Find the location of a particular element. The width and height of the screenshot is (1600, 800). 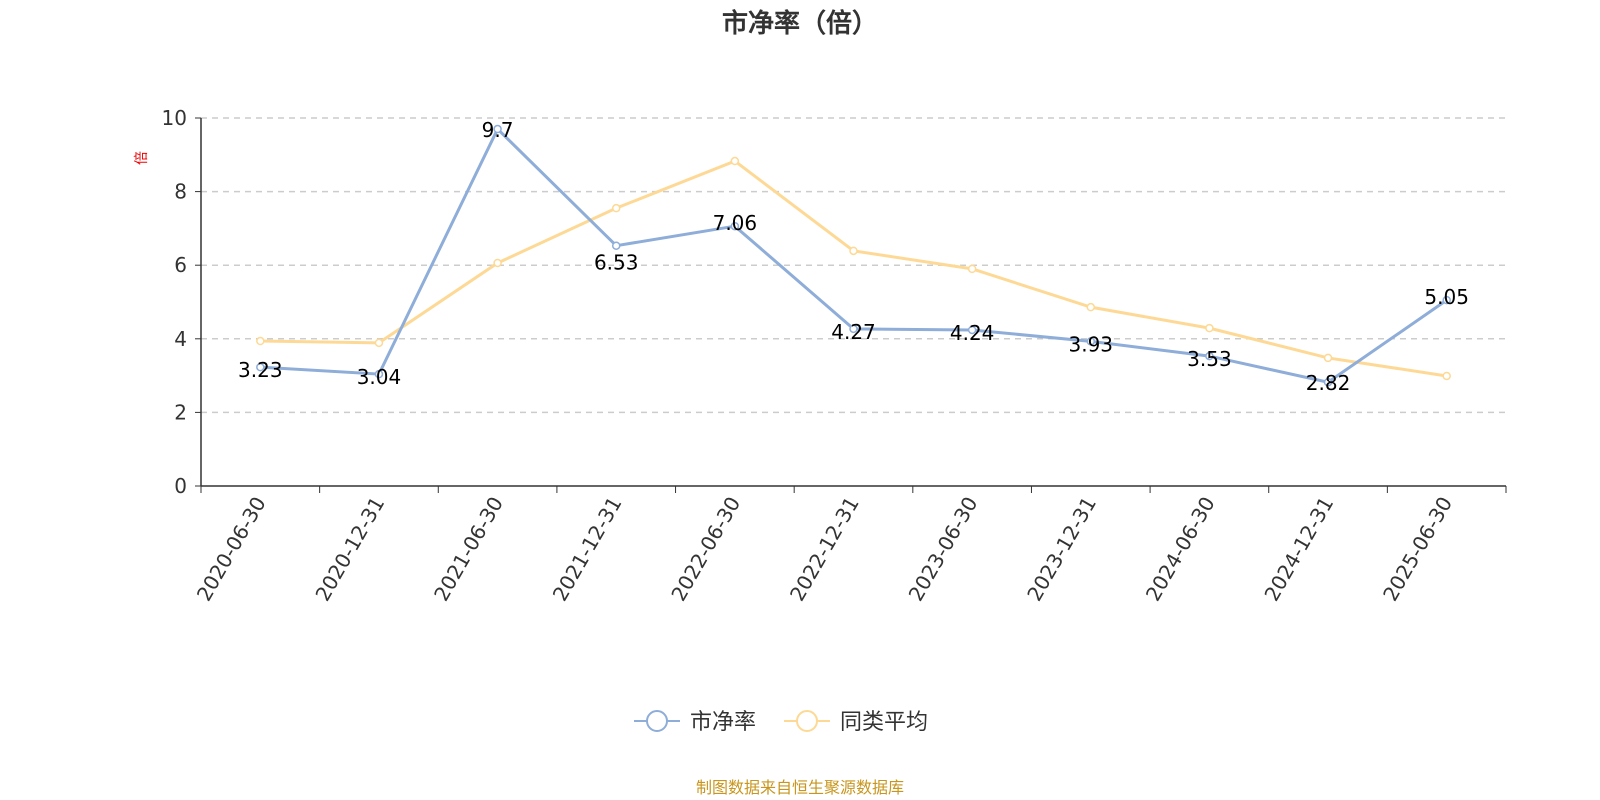

x-tick-label: 2022-06-30 is located at coordinates (705, 549).